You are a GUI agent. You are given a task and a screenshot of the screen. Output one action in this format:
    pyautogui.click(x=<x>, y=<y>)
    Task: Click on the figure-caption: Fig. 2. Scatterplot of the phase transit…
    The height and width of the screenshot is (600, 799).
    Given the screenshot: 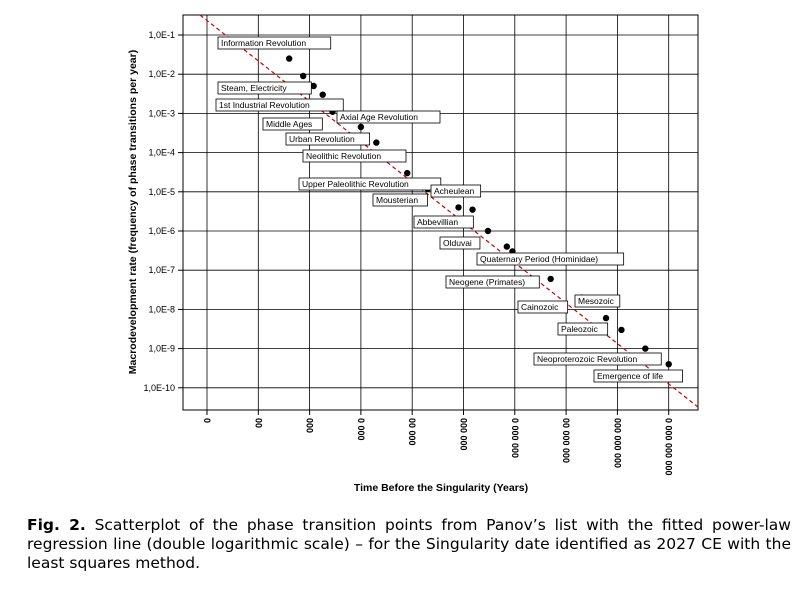 What is the action you would take?
    pyautogui.click(x=409, y=544)
    